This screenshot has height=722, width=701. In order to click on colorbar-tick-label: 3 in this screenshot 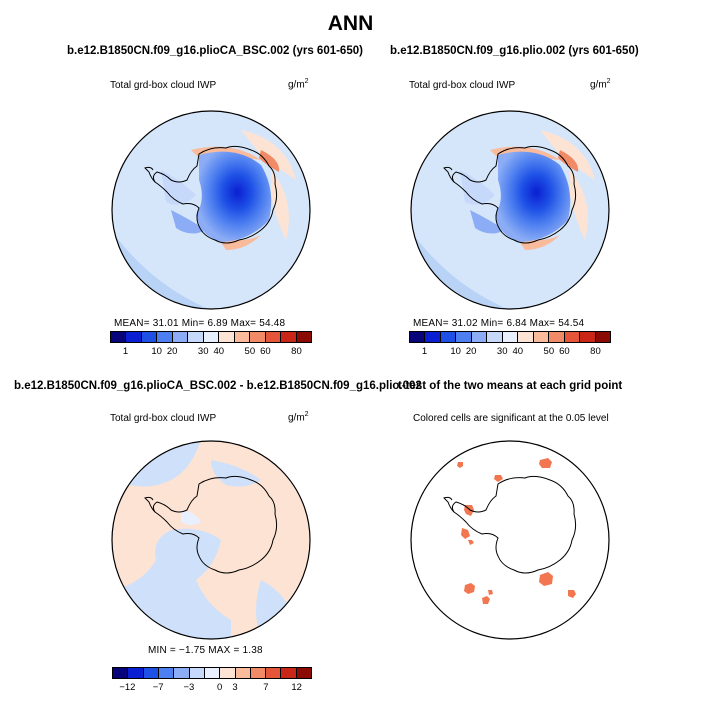, I will do `click(235, 687)`.